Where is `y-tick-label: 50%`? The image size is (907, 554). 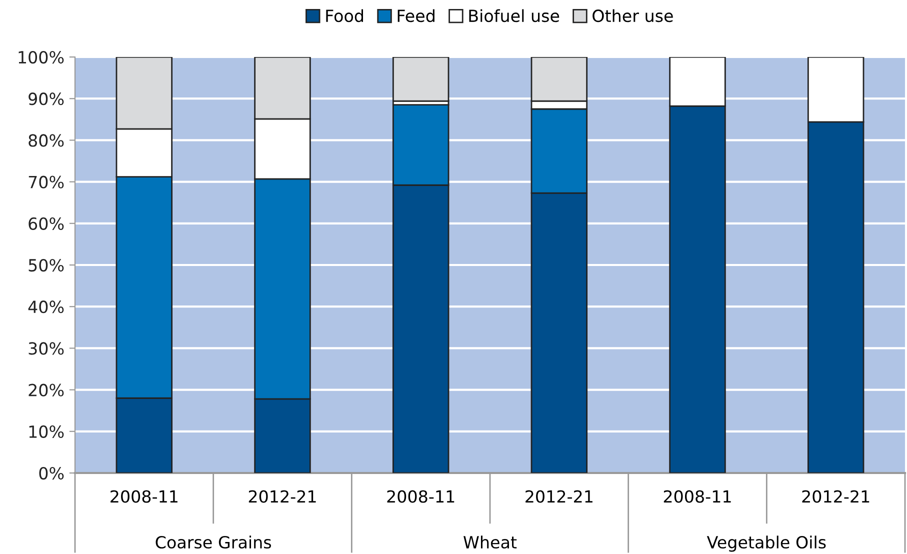
y-tick-label: 50% is located at coordinates (46, 265).